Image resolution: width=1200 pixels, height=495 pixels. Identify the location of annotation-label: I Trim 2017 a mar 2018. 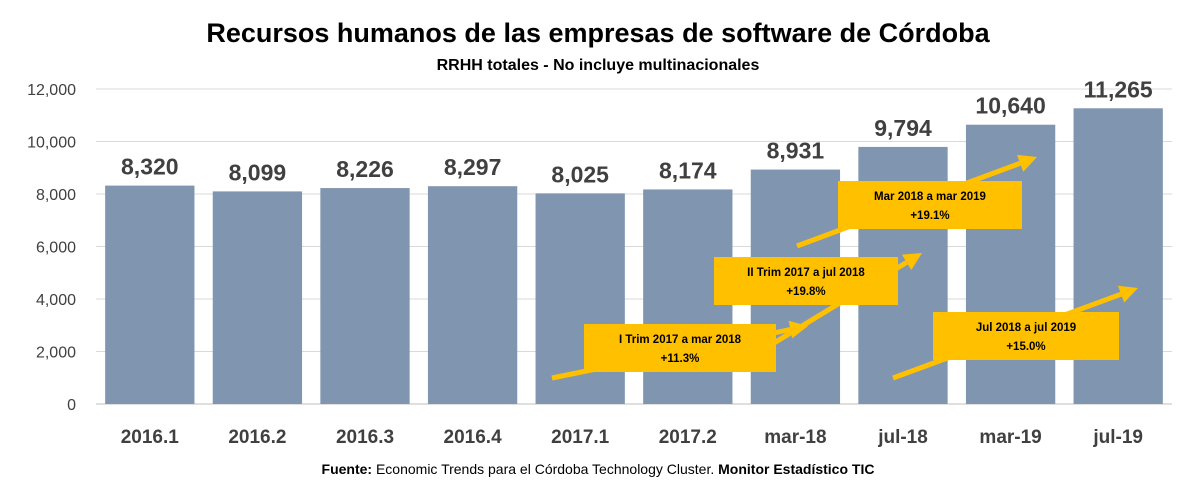
(680, 340).